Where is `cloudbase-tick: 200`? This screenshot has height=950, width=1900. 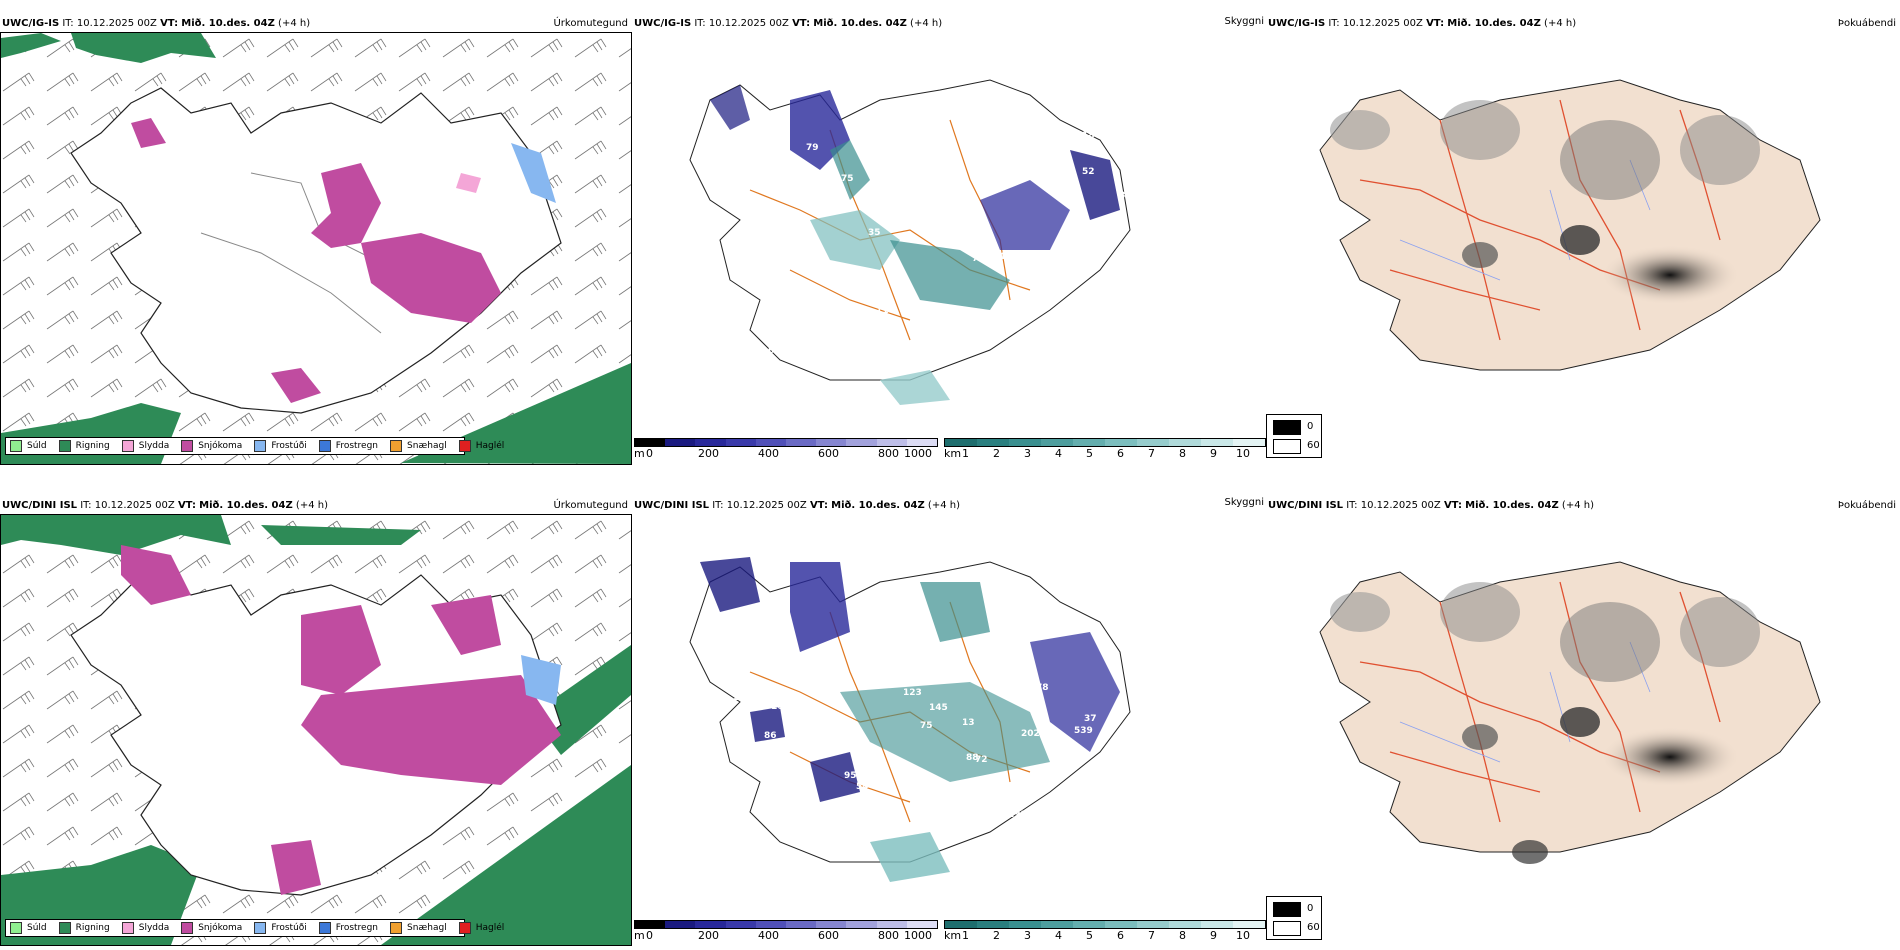 cloudbase-tick: 200 is located at coordinates (708, 935).